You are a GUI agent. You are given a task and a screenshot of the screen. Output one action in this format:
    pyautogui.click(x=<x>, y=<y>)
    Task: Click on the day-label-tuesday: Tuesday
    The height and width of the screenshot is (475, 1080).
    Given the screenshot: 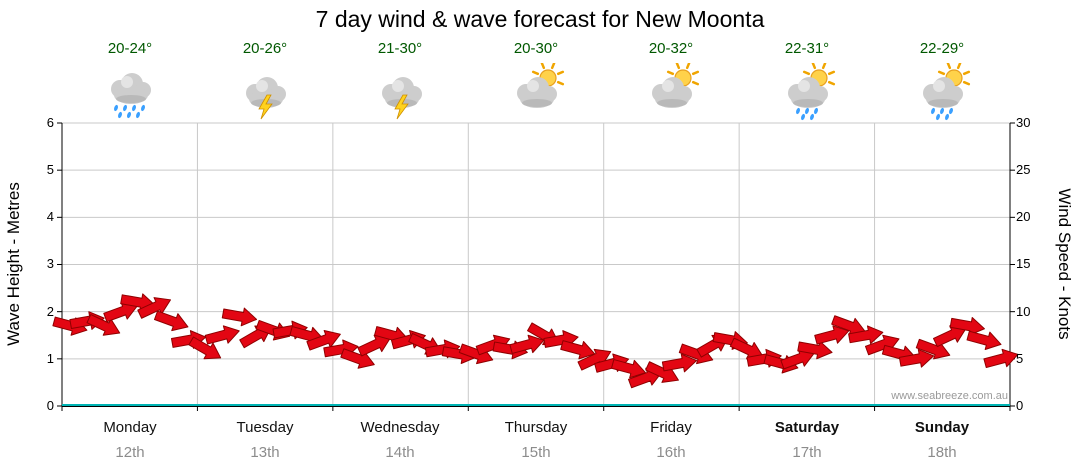 What is the action you would take?
    pyautogui.click(x=265, y=427)
    